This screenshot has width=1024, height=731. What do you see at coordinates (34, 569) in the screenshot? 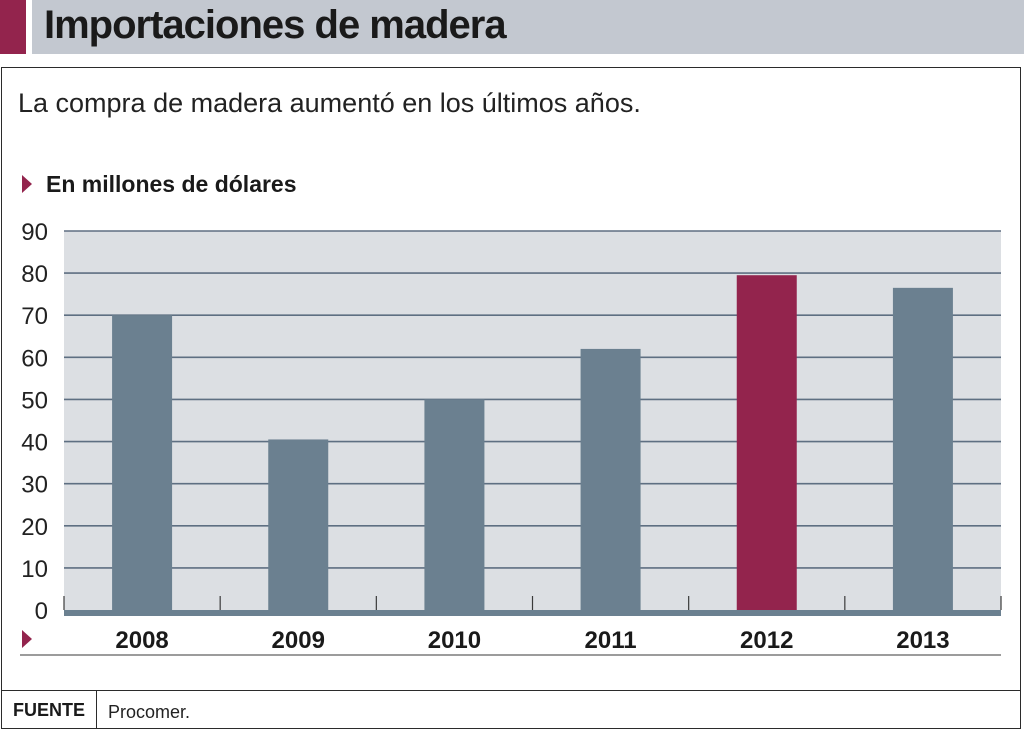
I see `y-tick-label: 10` at bounding box center [34, 569].